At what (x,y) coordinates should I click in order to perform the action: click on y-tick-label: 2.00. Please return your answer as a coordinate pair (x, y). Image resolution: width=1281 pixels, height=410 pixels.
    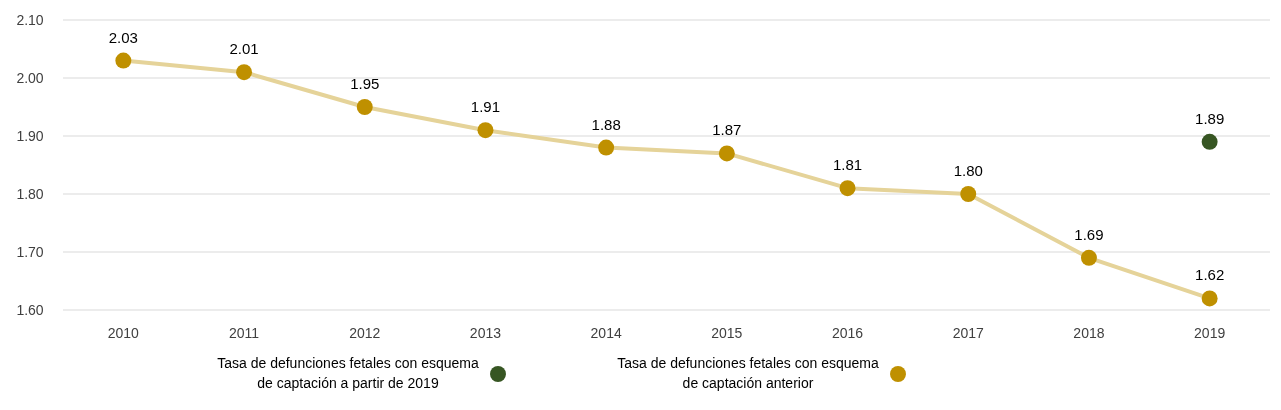
    Looking at the image, I should click on (30, 77).